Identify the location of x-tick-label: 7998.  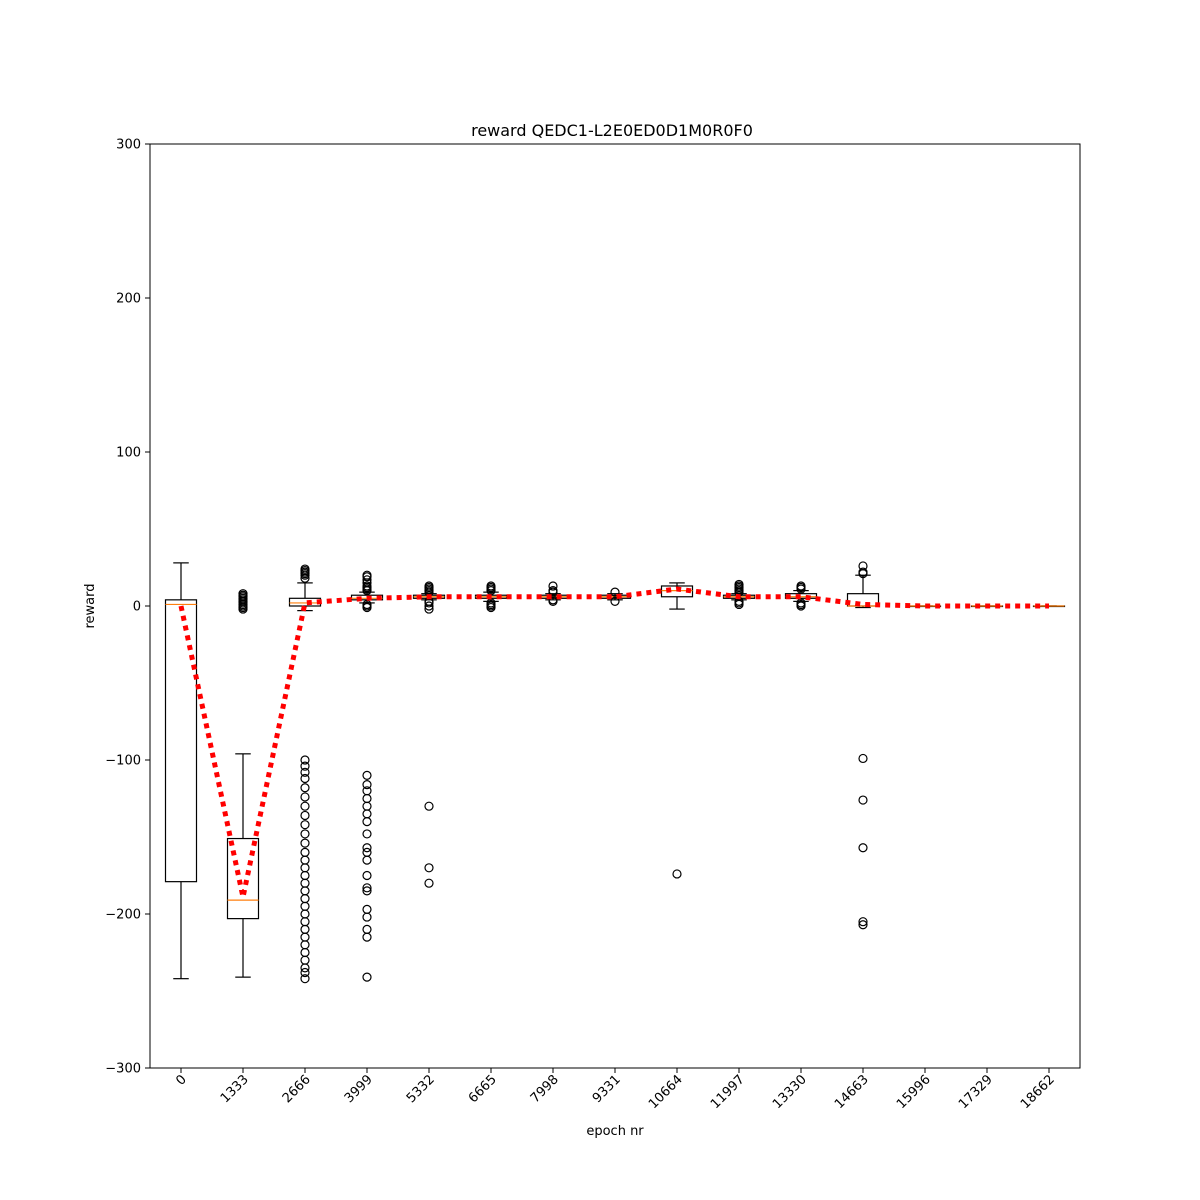
(545, 1089).